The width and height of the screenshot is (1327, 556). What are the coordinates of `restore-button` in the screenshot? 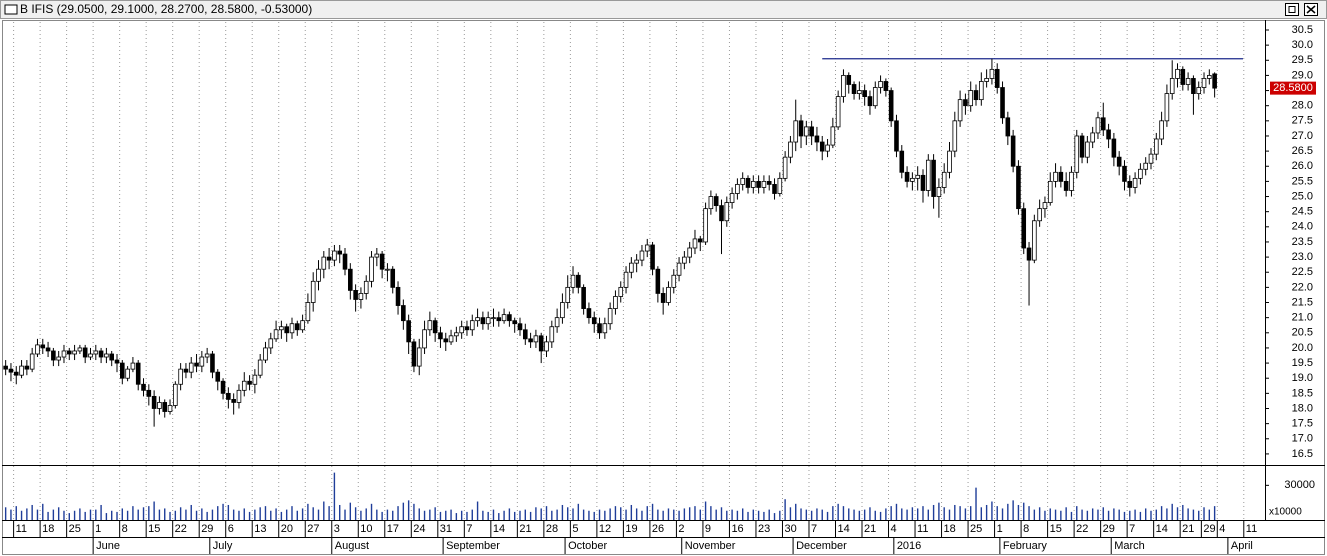 It's located at (1292, 9).